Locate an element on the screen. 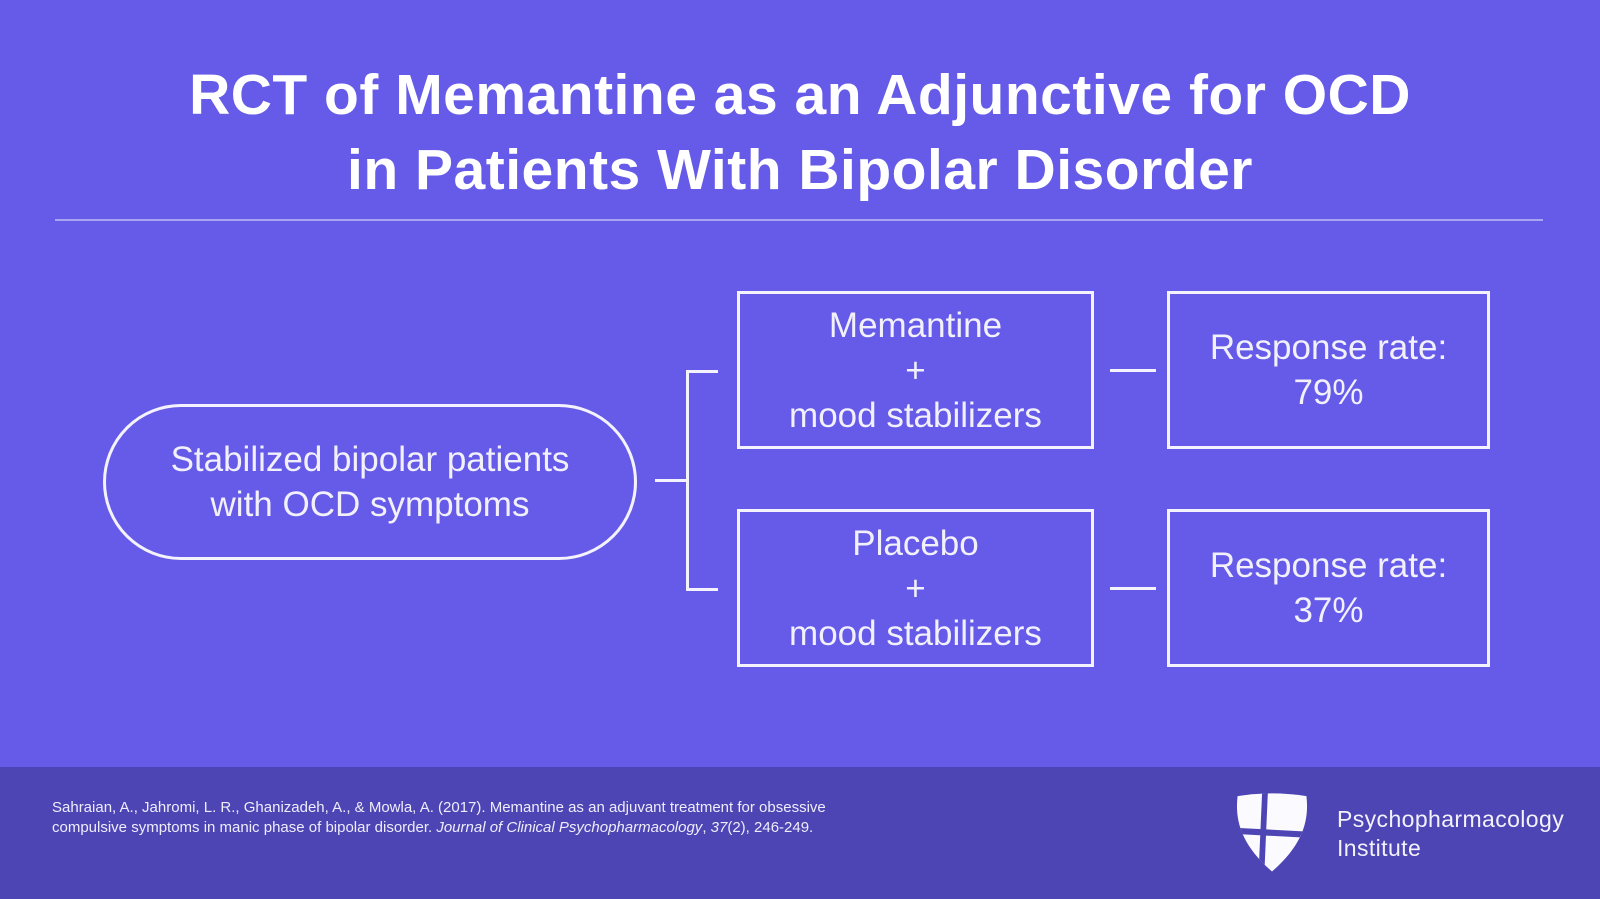  connector-population-stub is located at coordinates (670, 480).